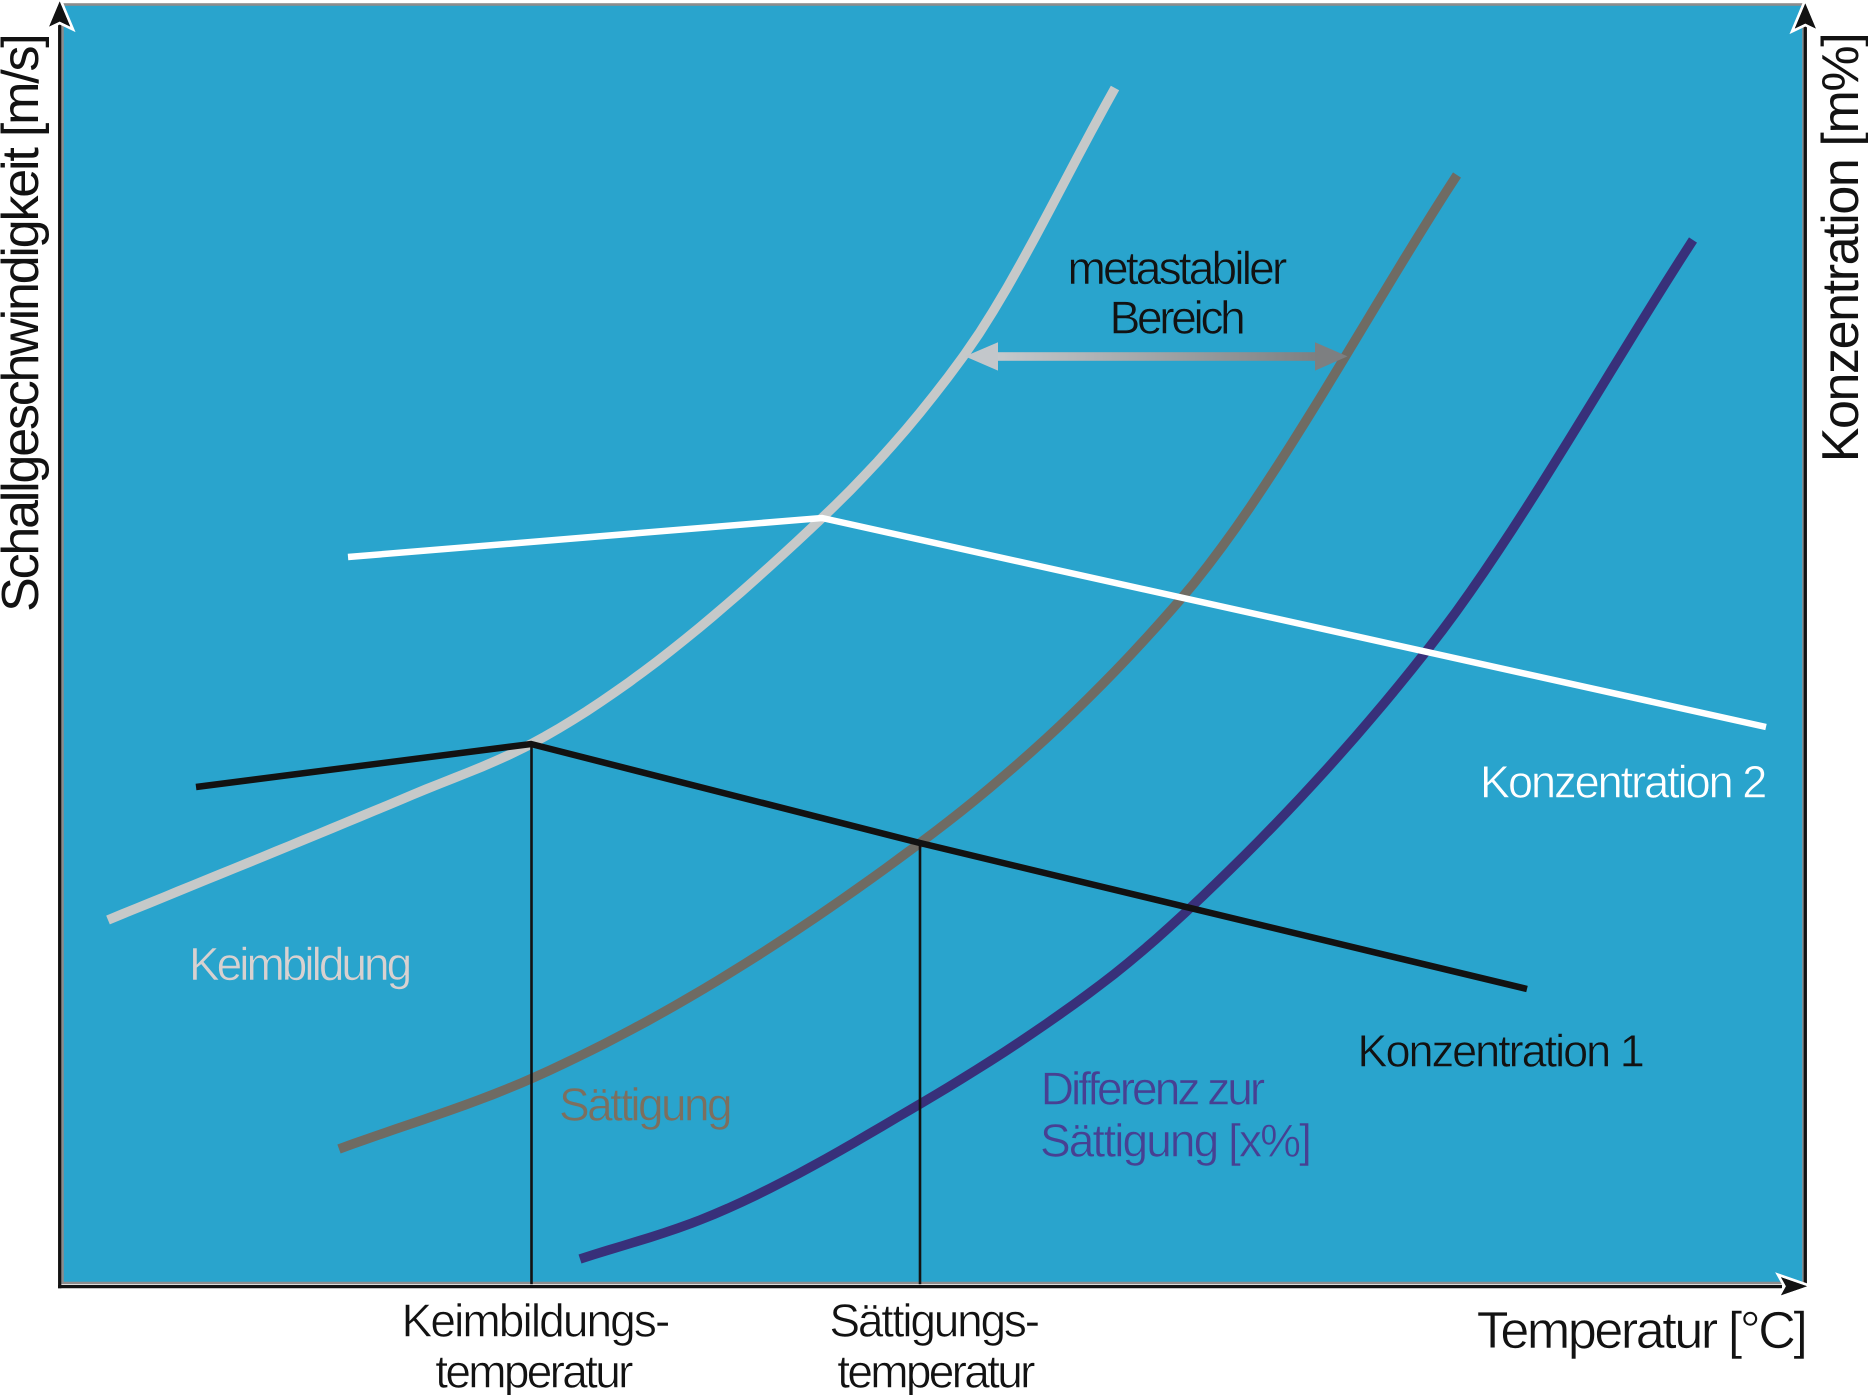 The image size is (1868, 1395). What do you see at coordinates (1177, 268) in the screenshot?
I see `svg-text: metastabiler` at bounding box center [1177, 268].